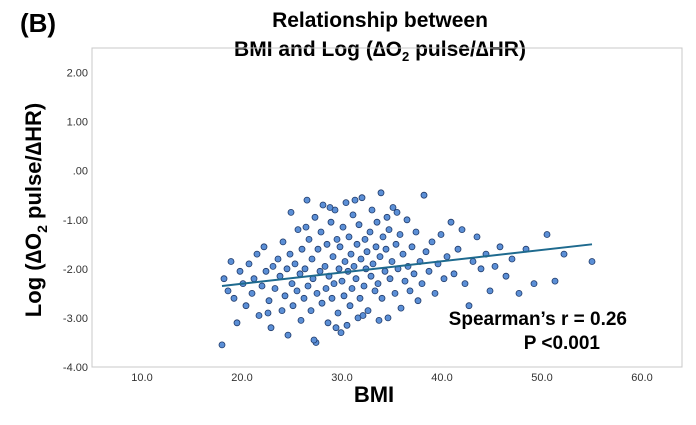 Image resolution: width=696 pixels, height=425 pixels. I want to click on annotation-spearman: Spearman’s r = 0.26, so click(538, 319).